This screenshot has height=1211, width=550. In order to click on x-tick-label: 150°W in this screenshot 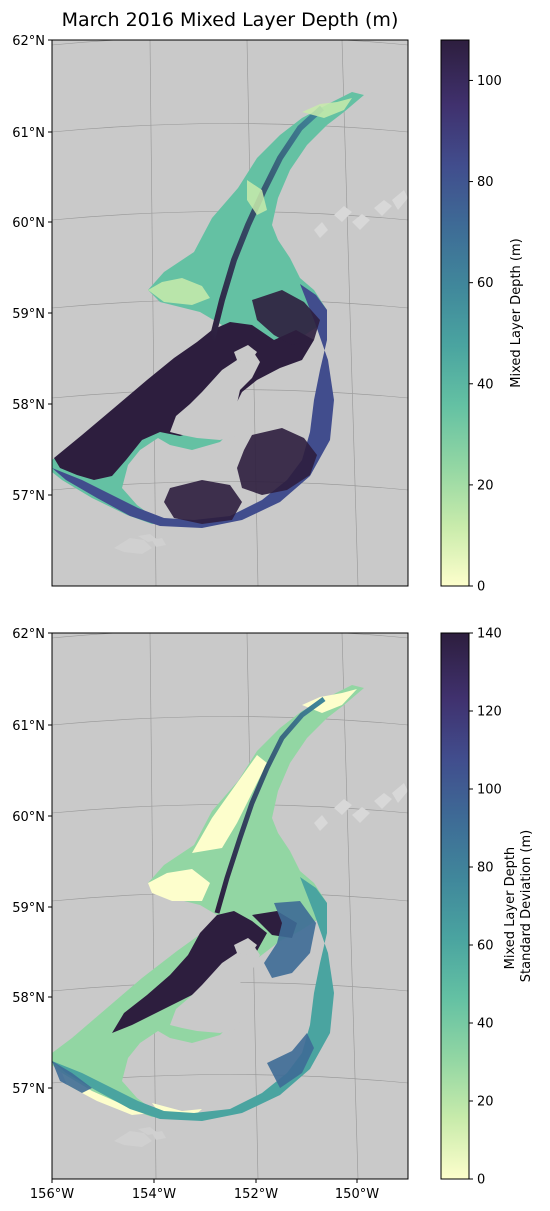, I will do `click(357, 1194)`.